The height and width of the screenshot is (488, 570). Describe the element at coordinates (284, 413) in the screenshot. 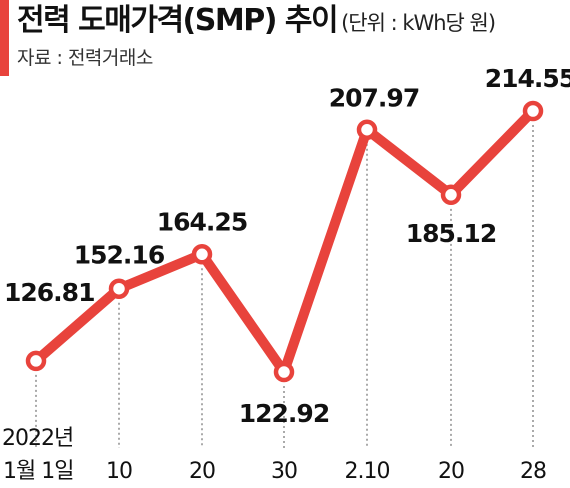

I see `data-label: 122.92` at that location.